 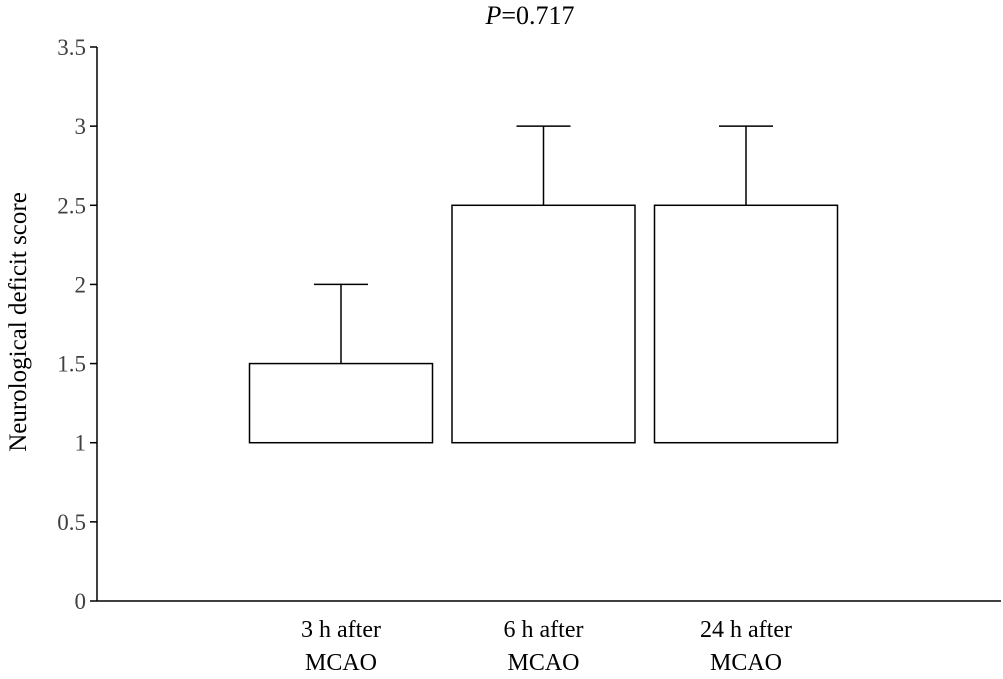 What do you see at coordinates (71, 364) in the screenshot?
I see `y-tick-label: 1.5` at bounding box center [71, 364].